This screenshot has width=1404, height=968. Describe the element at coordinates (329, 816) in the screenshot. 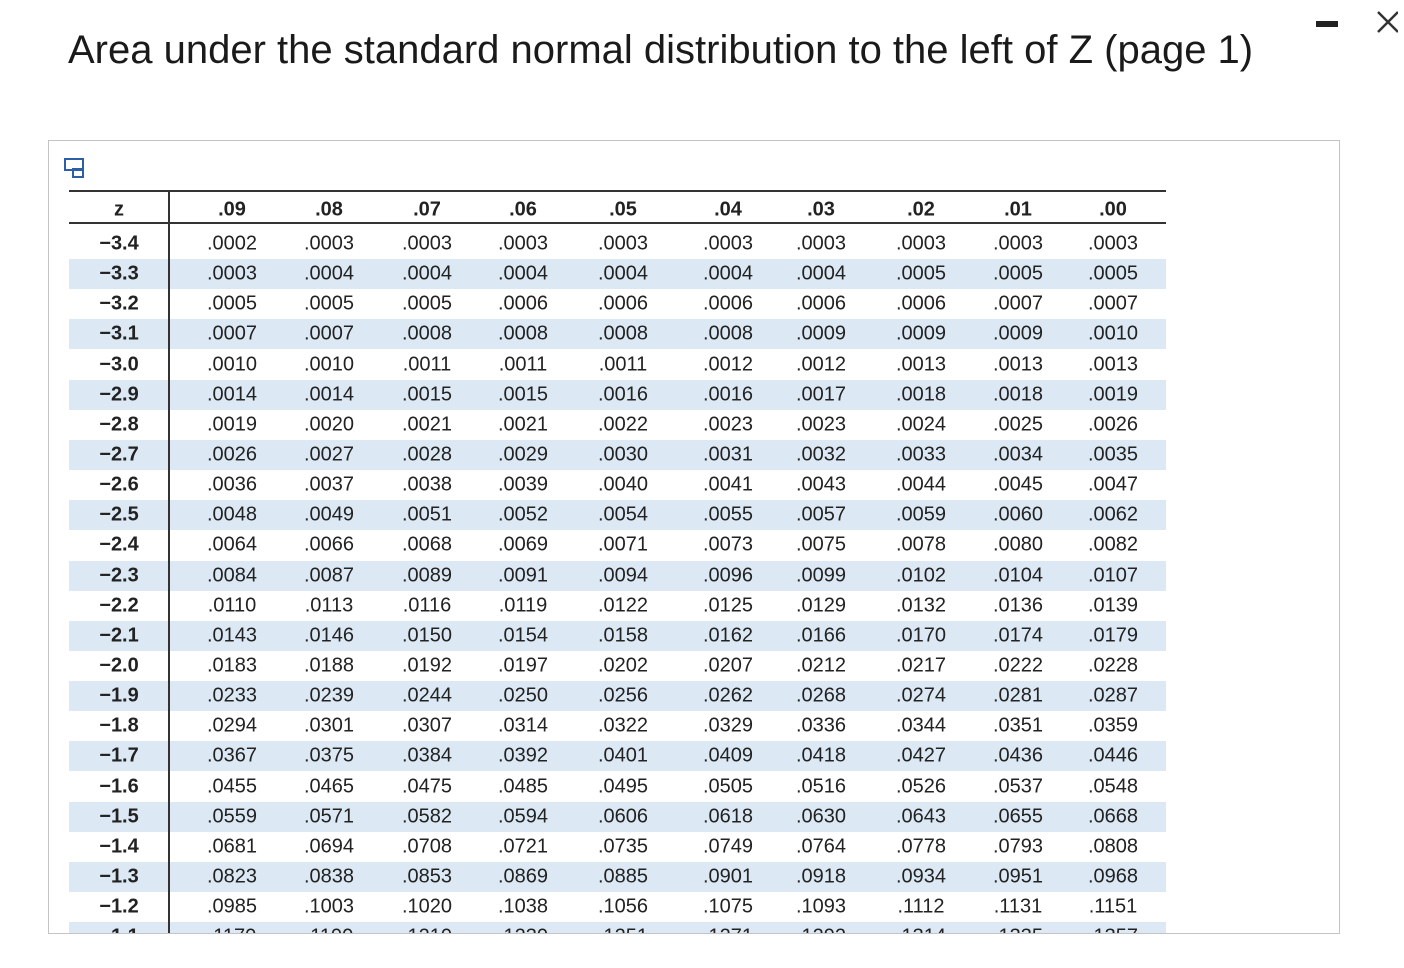

I see `probability-cell: .0571` at that location.